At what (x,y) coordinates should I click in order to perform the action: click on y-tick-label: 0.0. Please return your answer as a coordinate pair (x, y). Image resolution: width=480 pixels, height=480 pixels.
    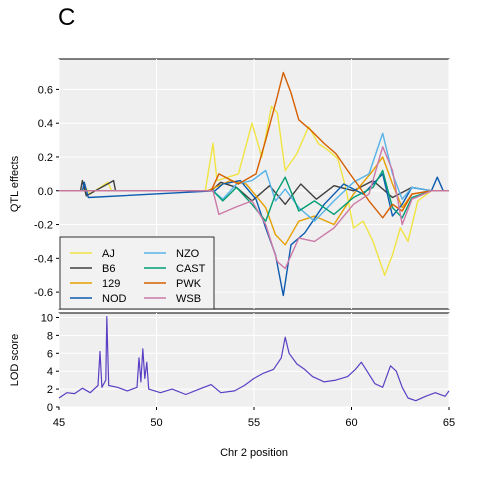
    Looking at the image, I should click on (45, 192).